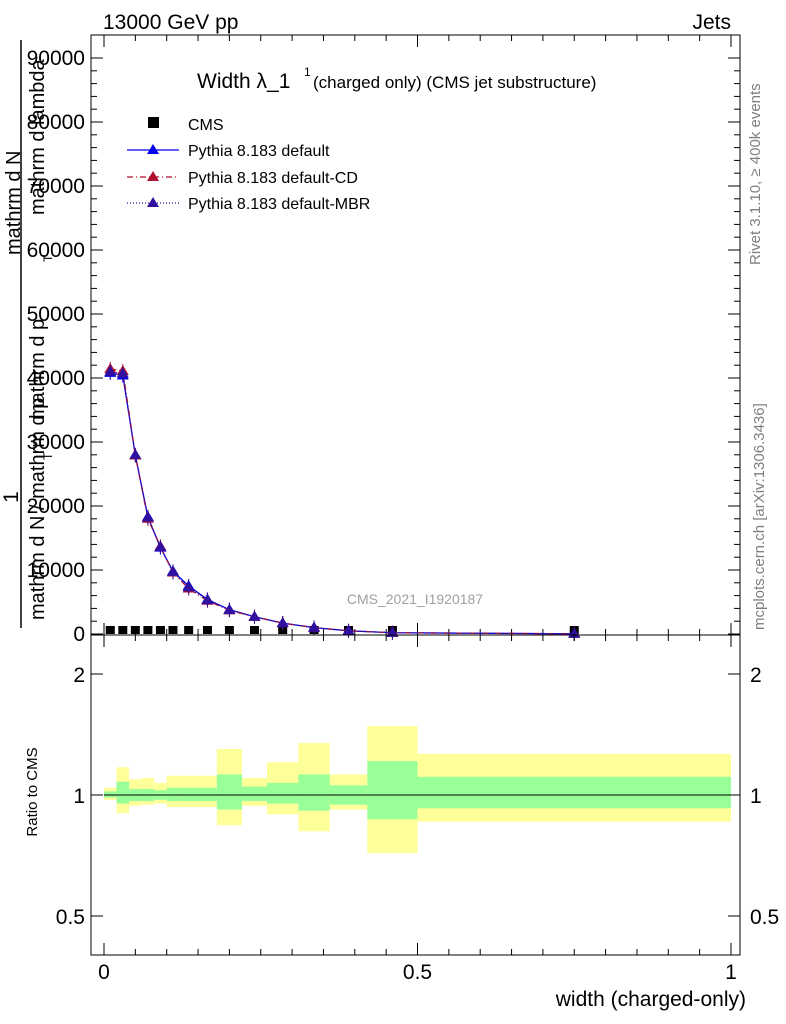 The image size is (786, 1024). What do you see at coordinates (32, 791) in the screenshot?
I see `ratio-ylabel: Ratio to CMS` at bounding box center [32, 791].